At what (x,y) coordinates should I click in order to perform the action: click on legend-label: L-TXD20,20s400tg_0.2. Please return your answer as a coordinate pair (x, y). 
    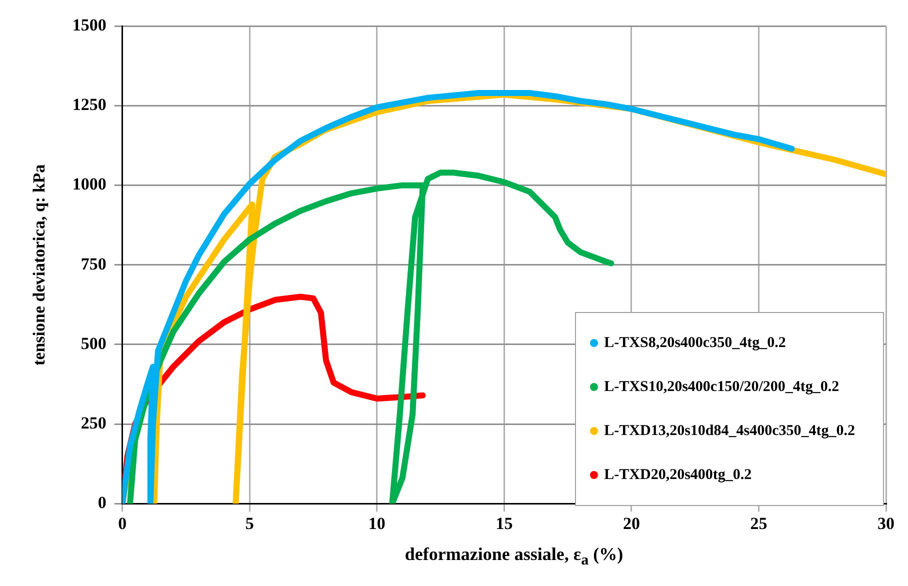
    Looking at the image, I should click on (678, 475).